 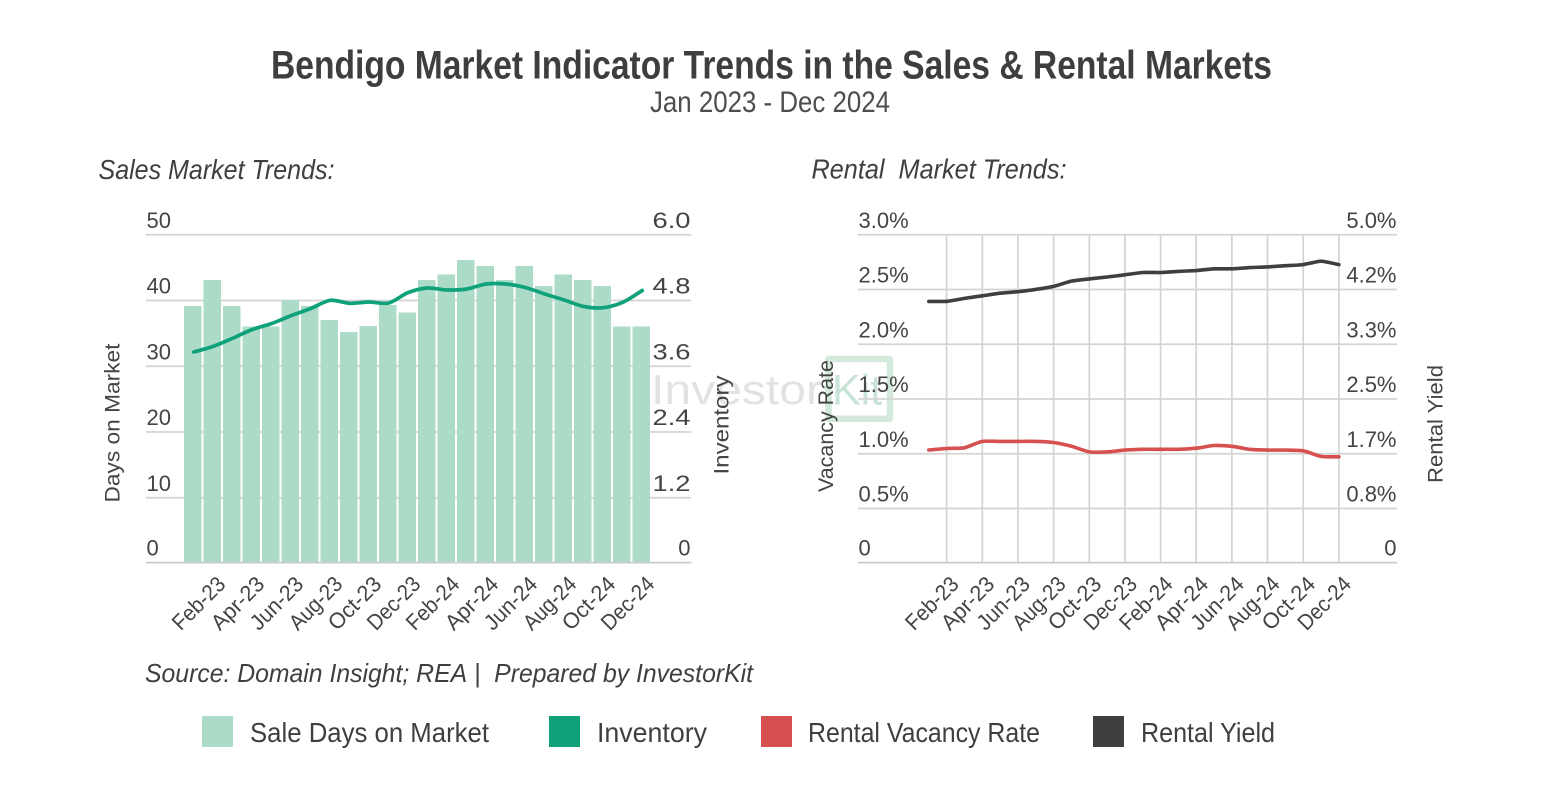 I want to click on svg-text: 20, so click(x=159, y=417).